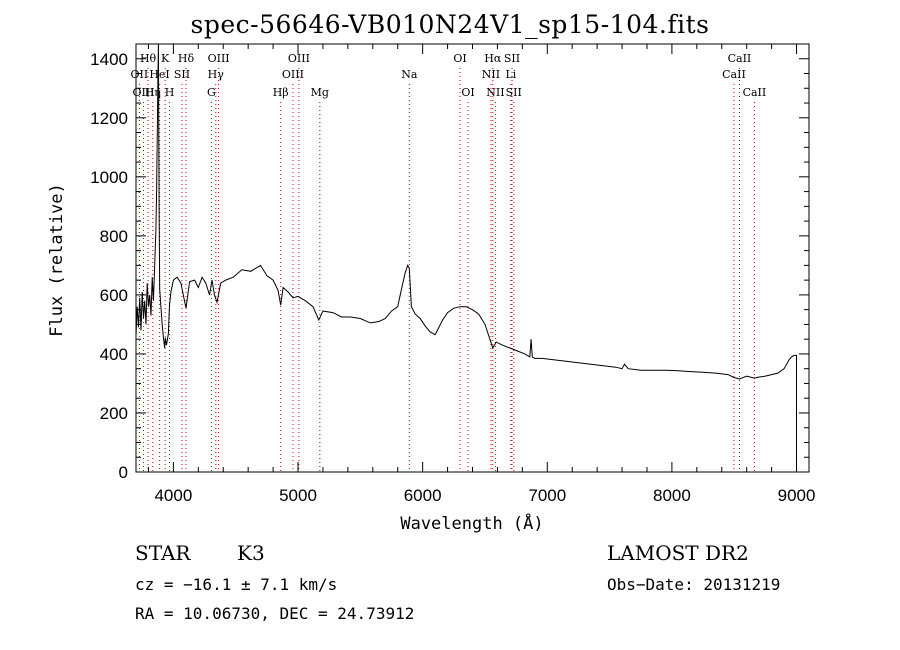 Image resolution: width=900 pixels, height=650 pixels. Describe the element at coordinates (493, 58) in the screenshot. I see `line-marker-label: Hα` at that location.